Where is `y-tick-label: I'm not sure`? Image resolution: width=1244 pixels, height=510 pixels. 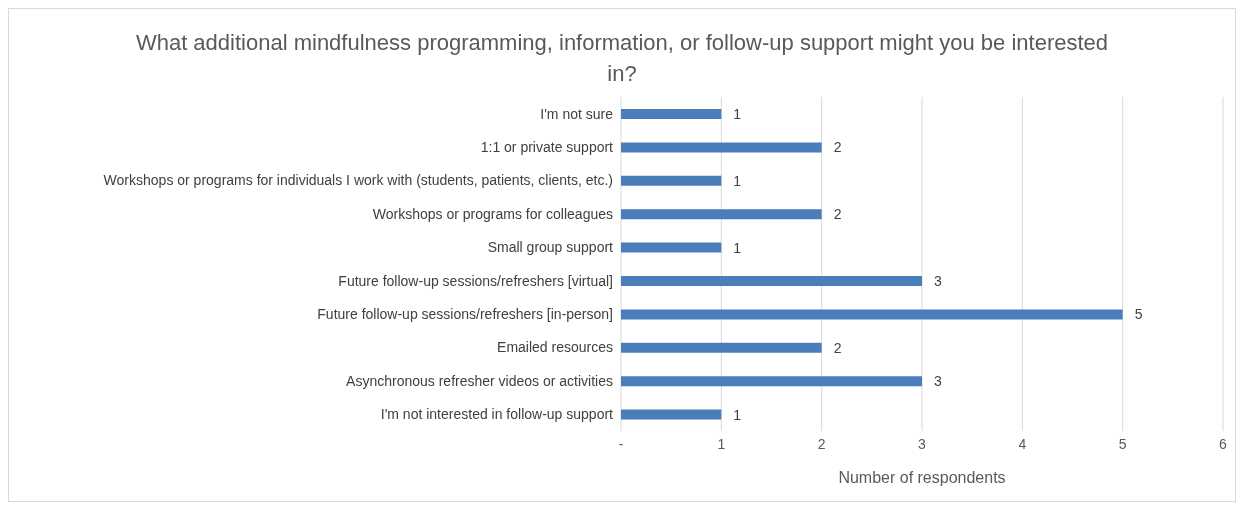
y-tick-label: I'm not sure is located at coordinates (577, 113).